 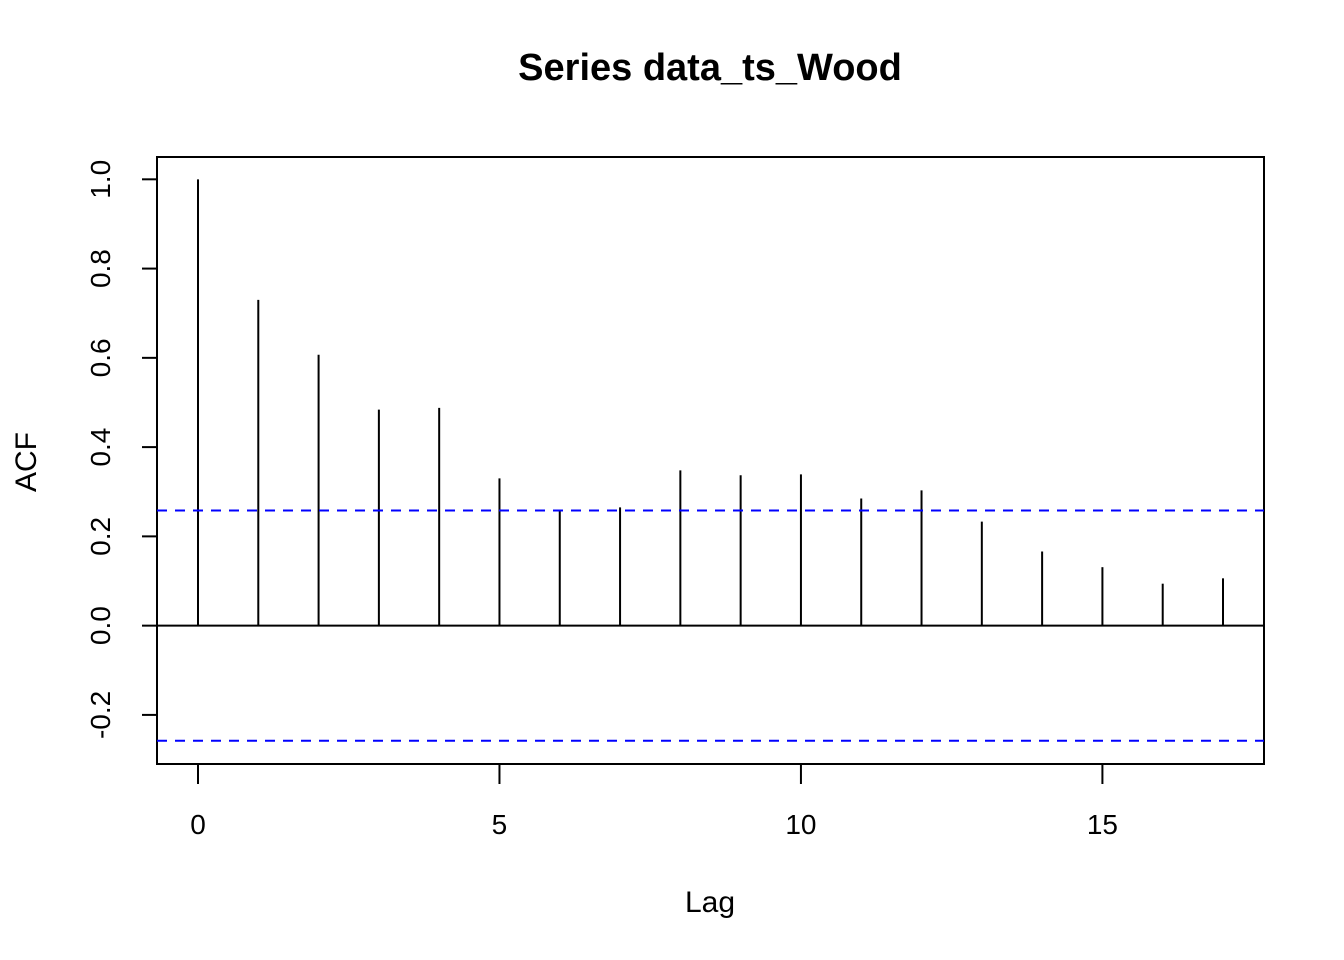 I want to click on x-tick-label: 0, so click(x=198, y=824).